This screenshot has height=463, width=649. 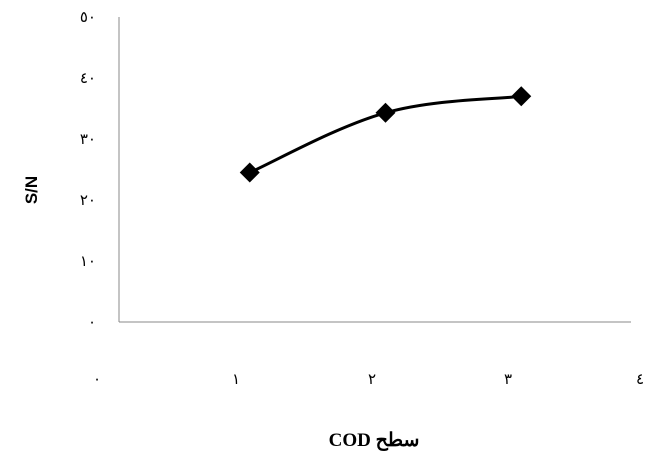 I want to click on x-tick-label: ٠, so click(x=97, y=379).